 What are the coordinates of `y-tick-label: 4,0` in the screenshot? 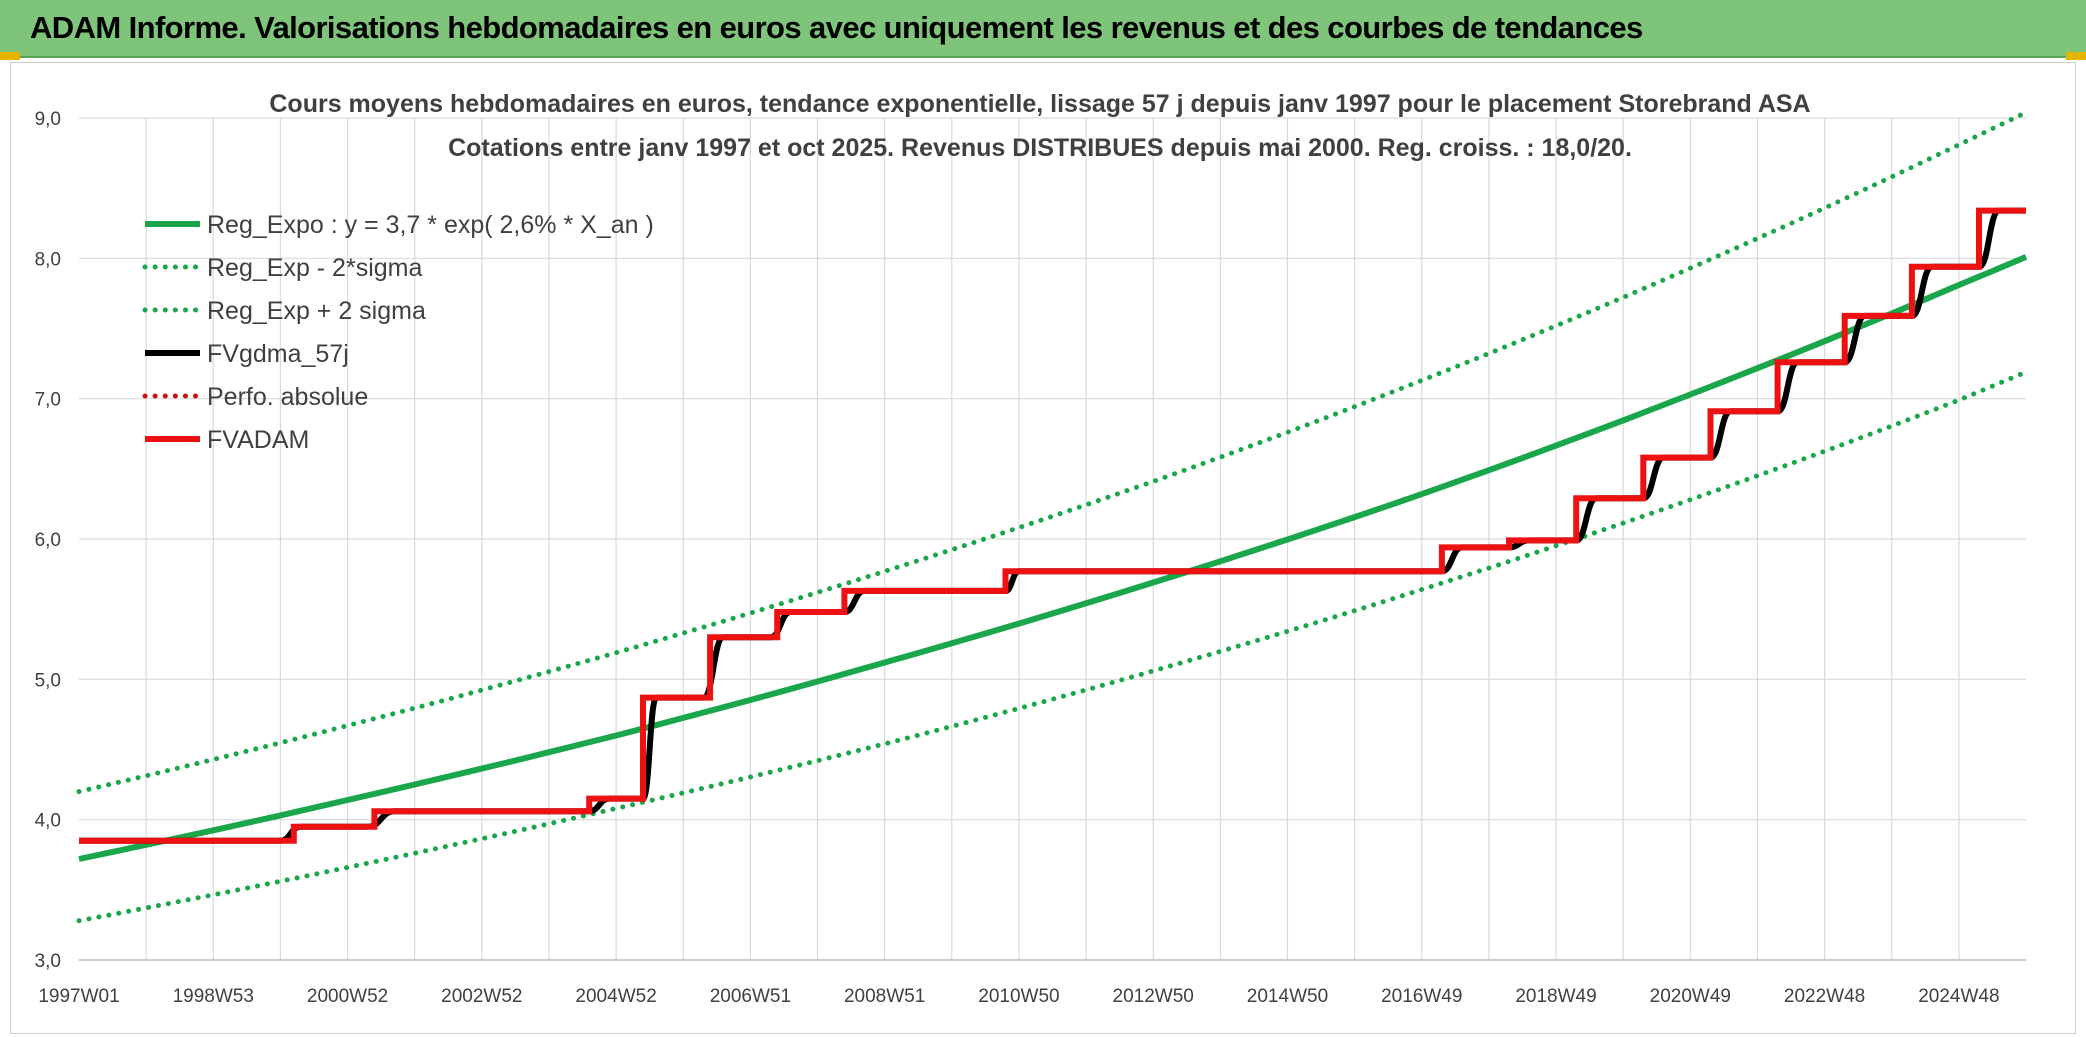 It's located at (48, 821).